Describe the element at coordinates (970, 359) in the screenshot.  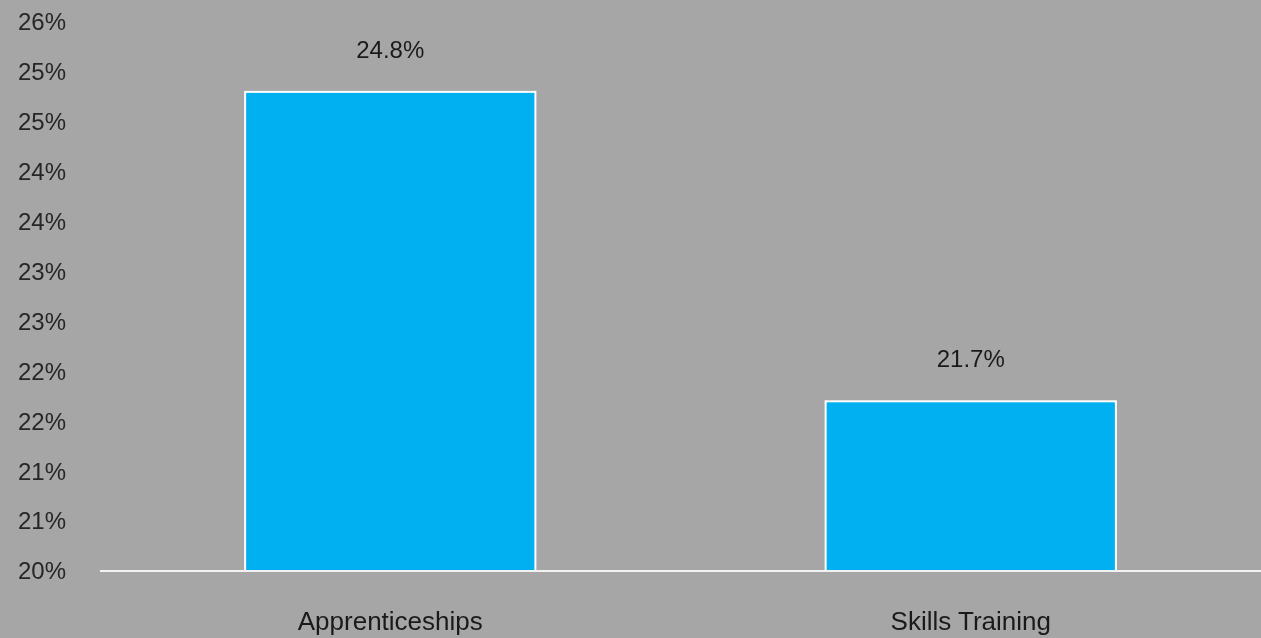
I see `data-label: 21.7%` at that location.